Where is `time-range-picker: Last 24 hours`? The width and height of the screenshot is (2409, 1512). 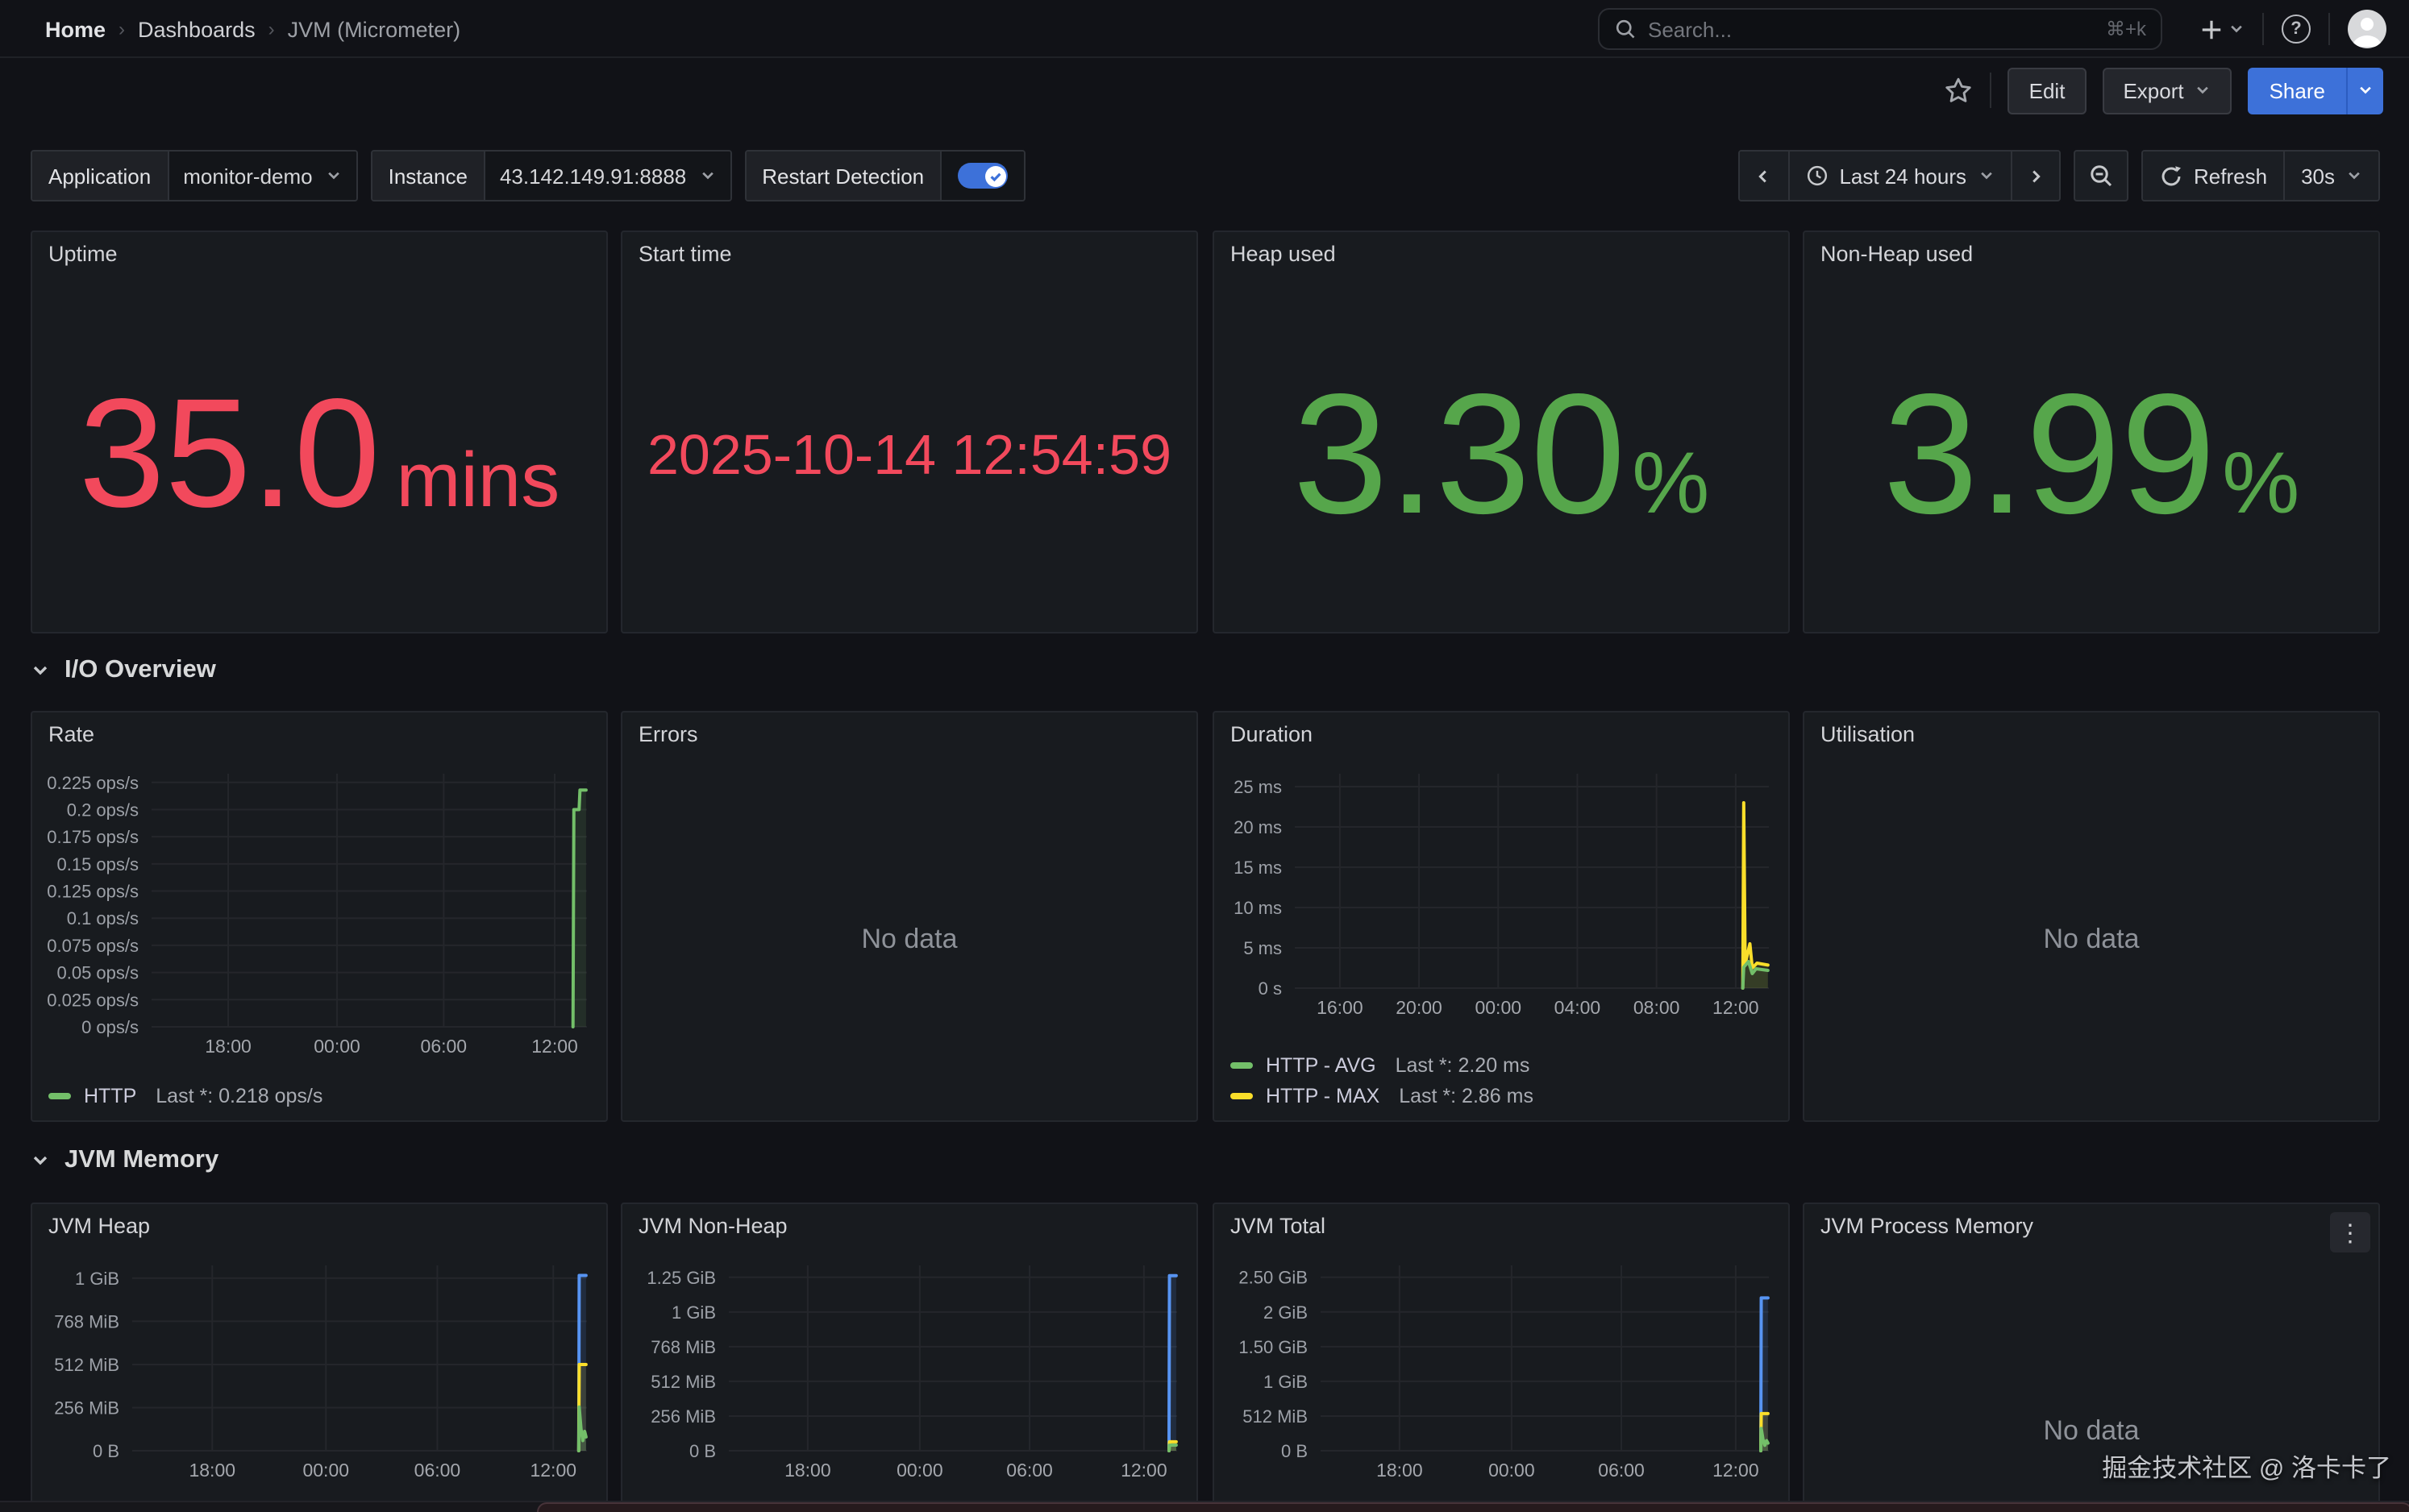 time-range-picker: Last 24 hours is located at coordinates (1899, 176).